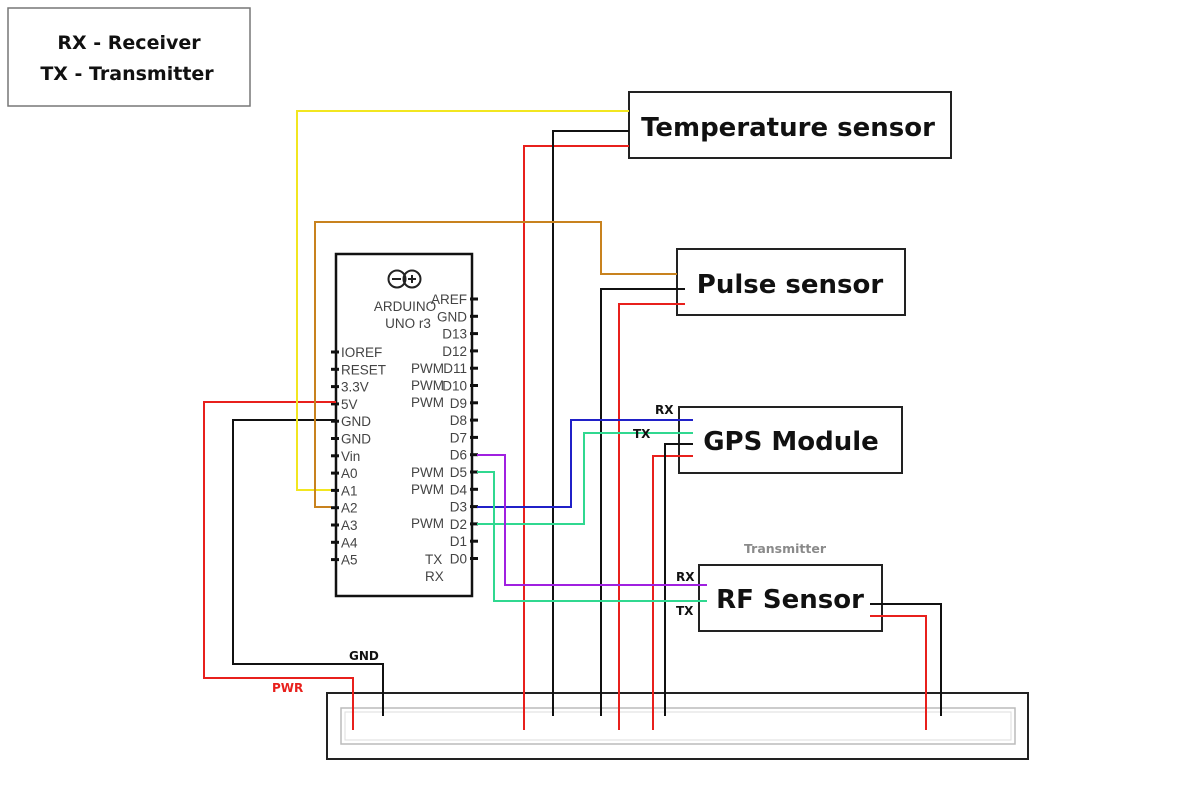  I want to click on pulse-sensor-module: Pulse sensor, so click(791, 282).